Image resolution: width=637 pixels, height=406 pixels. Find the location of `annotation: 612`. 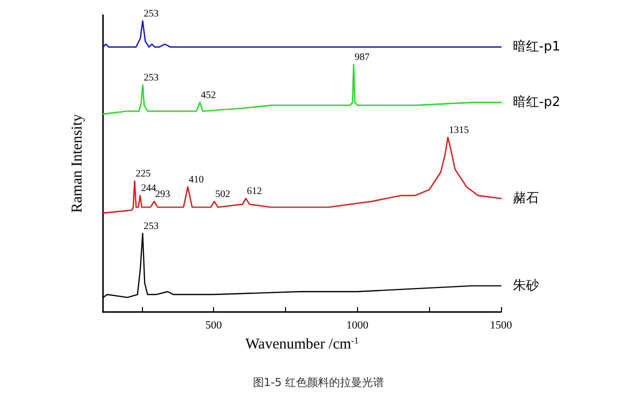

annotation: 612 is located at coordinates (254, 191).